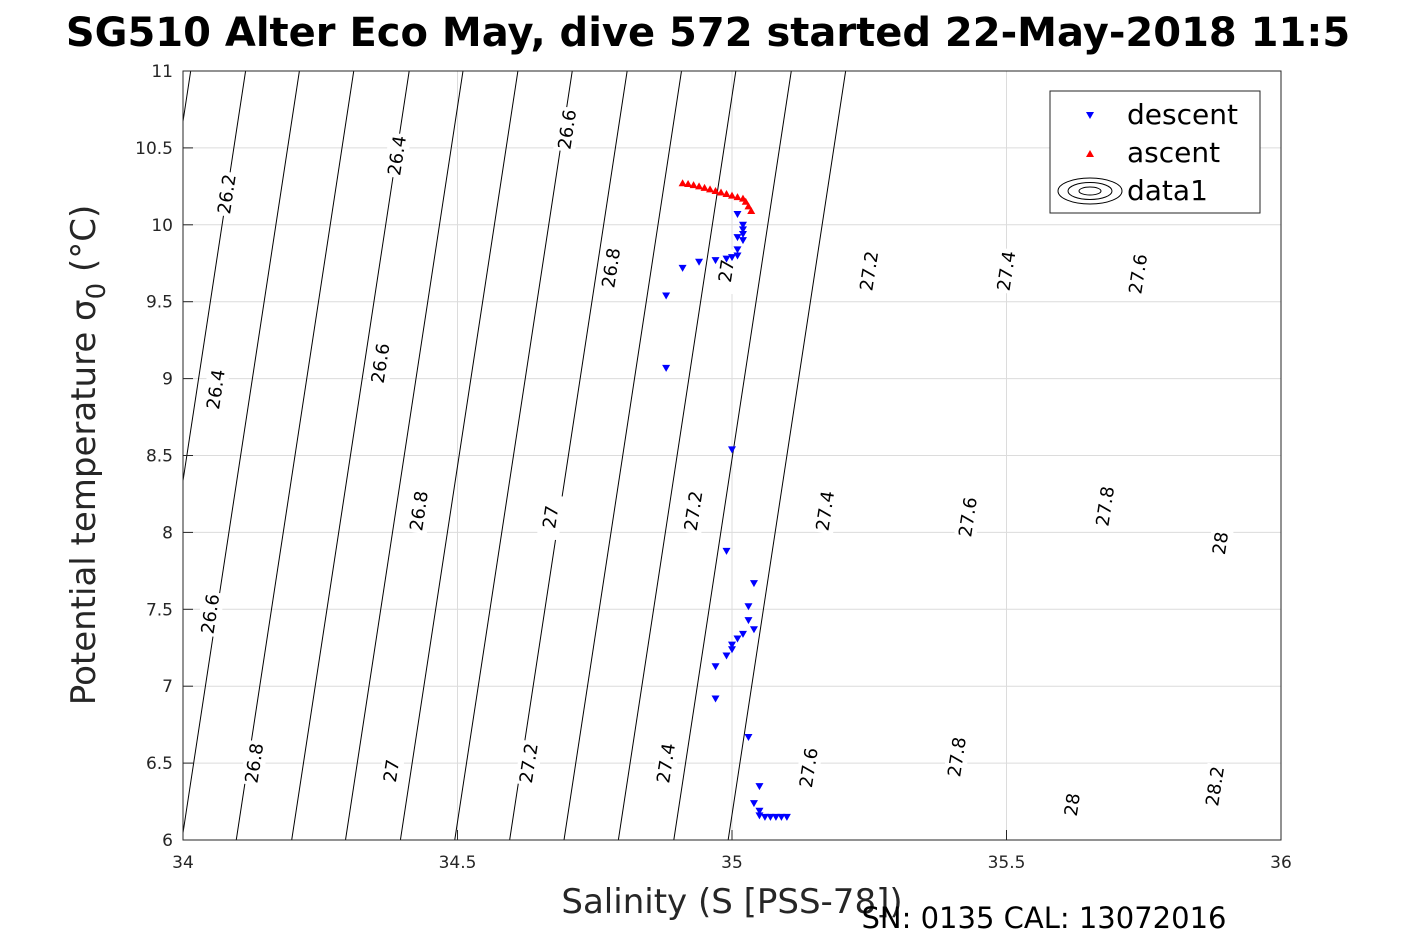  What do you see at coordinates (1090, 191) in the screenshot?
I see `legend-contour-icon` at bounding box center [1090, 191].